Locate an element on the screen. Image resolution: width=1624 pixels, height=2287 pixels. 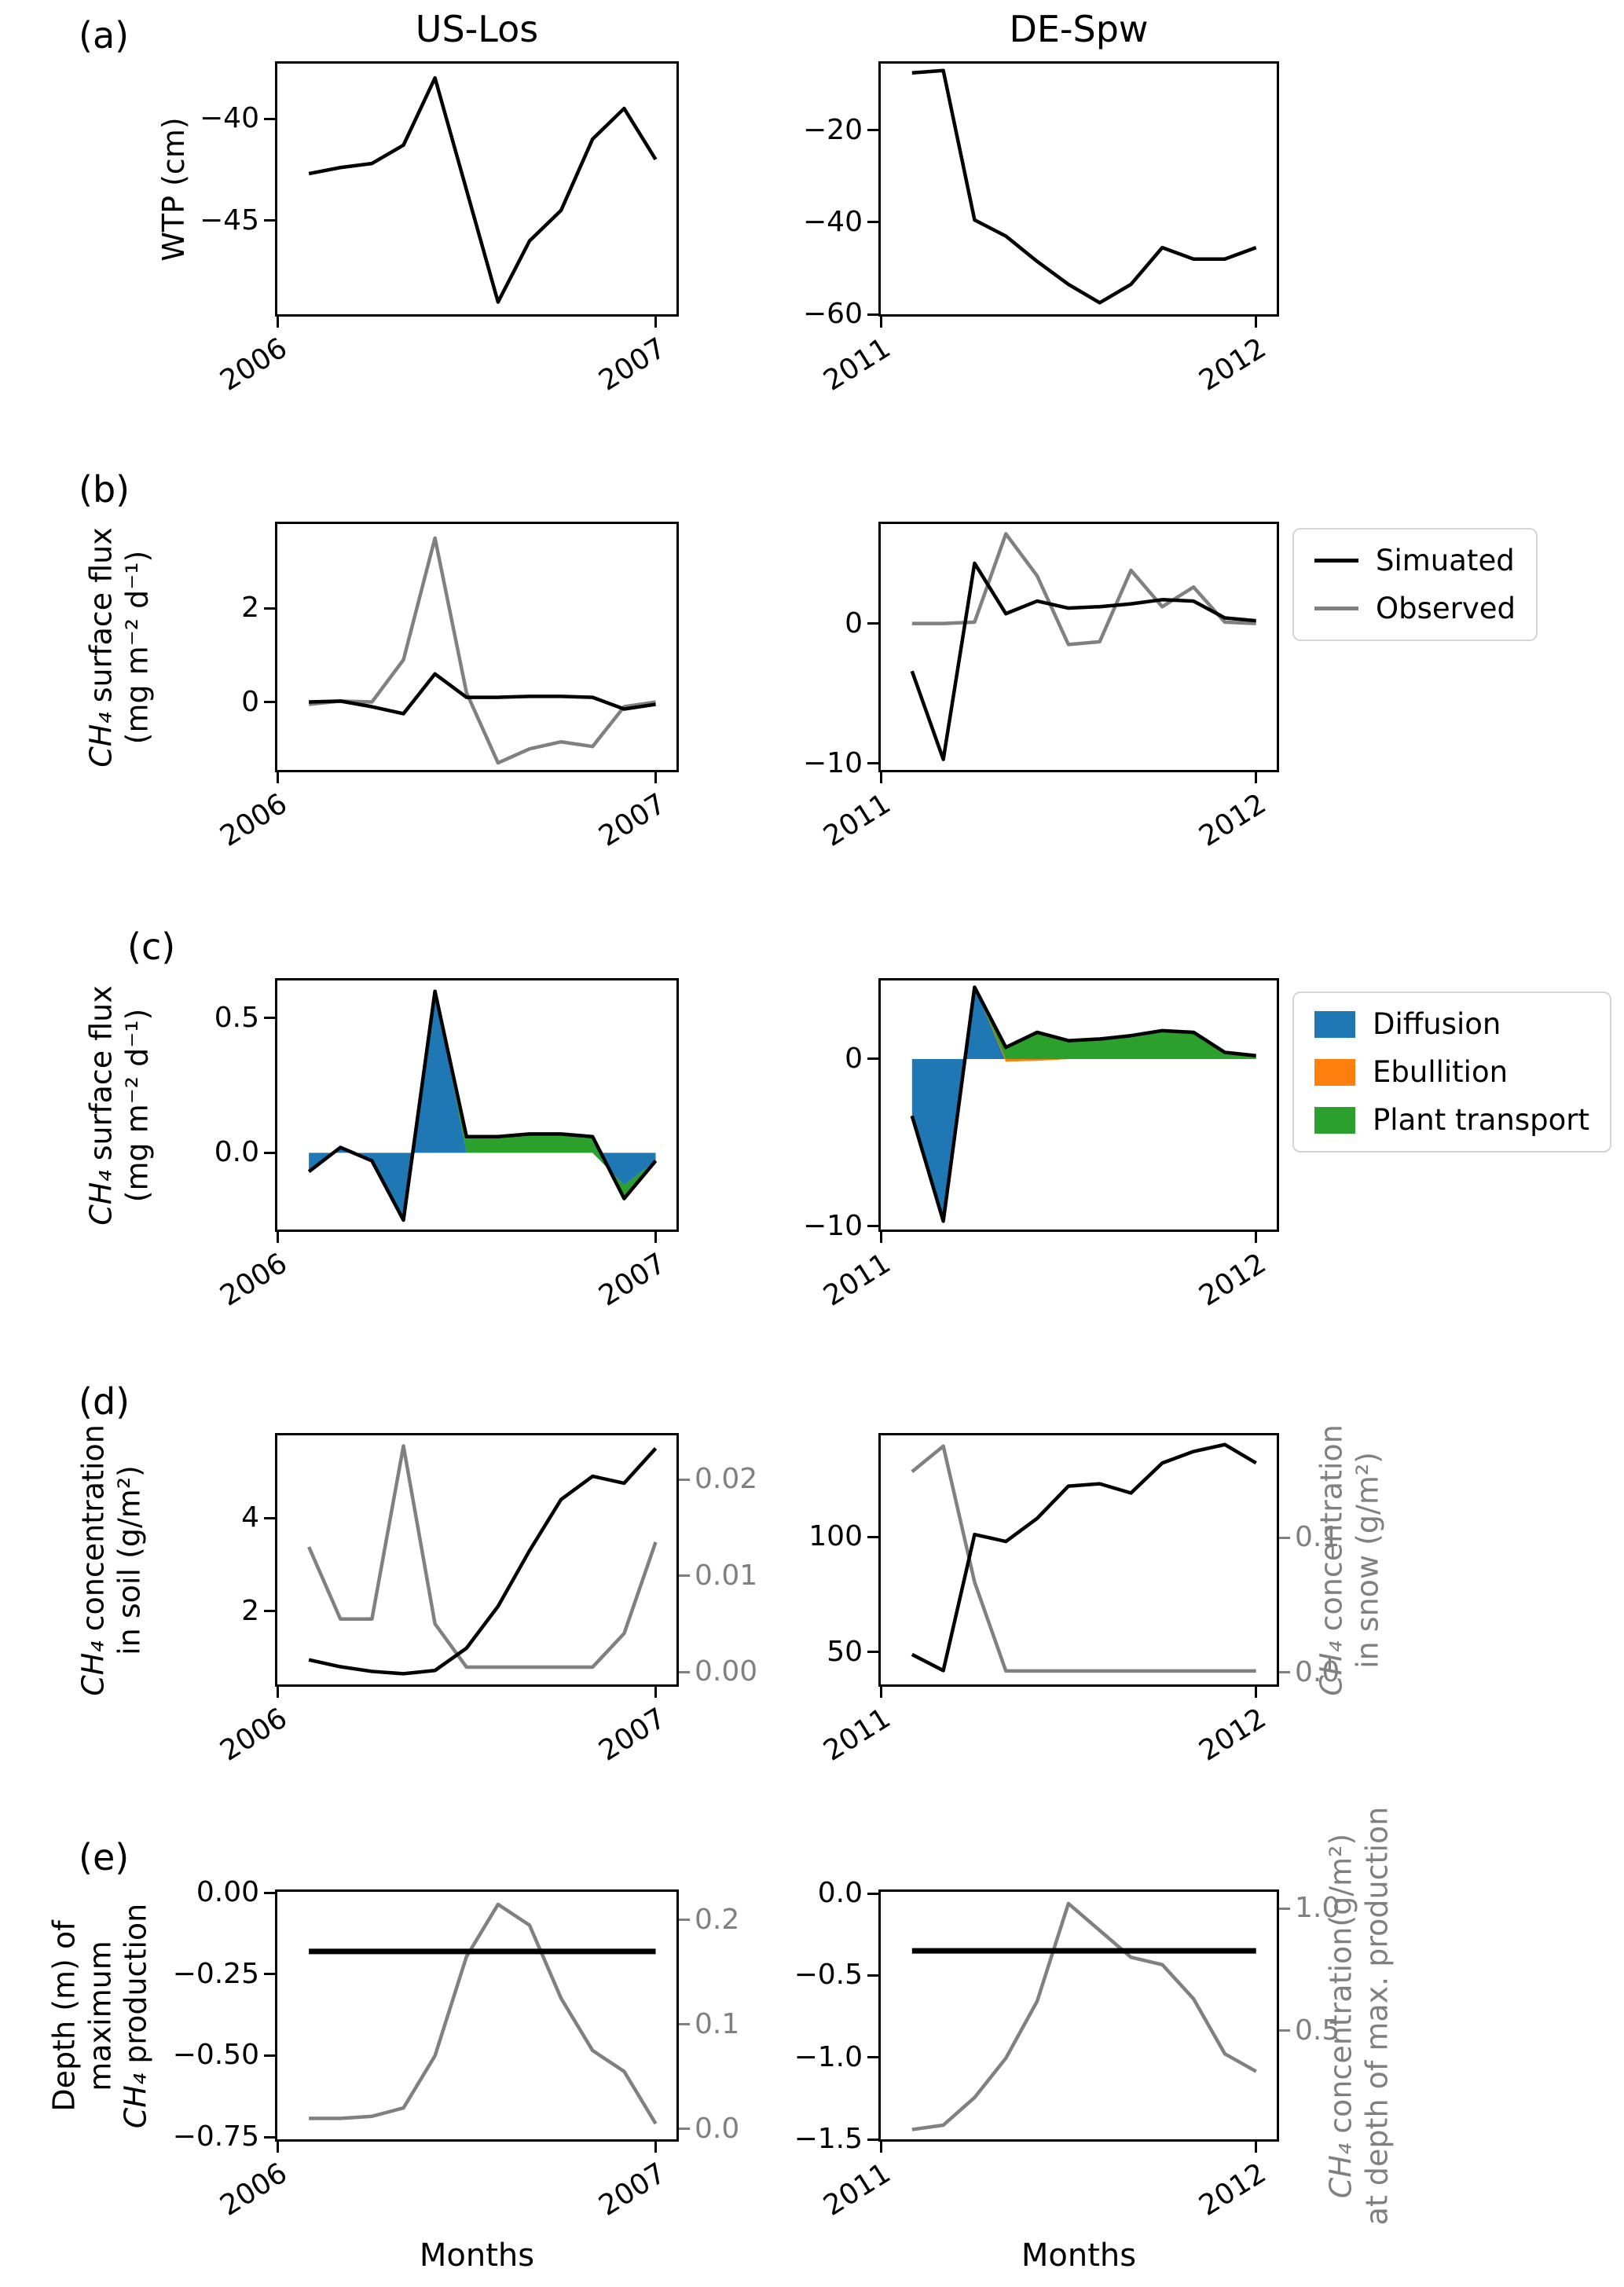
plant-transport-swatch is located at coordinates (1335, 1120).